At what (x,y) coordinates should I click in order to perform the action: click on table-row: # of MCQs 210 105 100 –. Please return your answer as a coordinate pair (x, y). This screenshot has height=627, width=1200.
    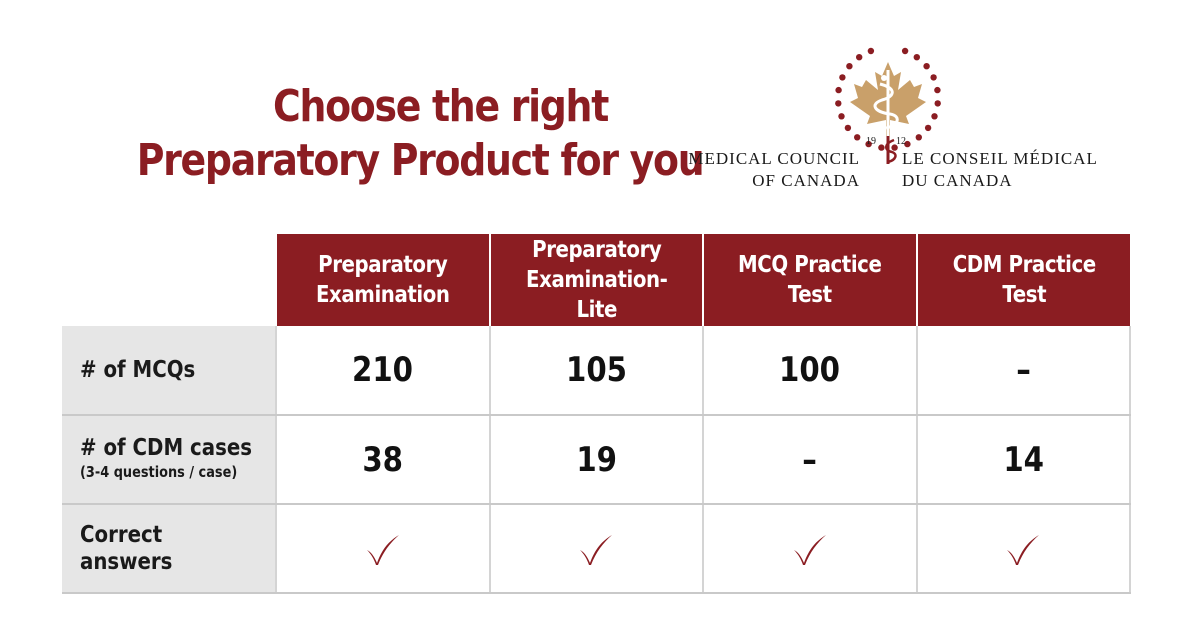
    Looking at the image, I should click on (596, 371).